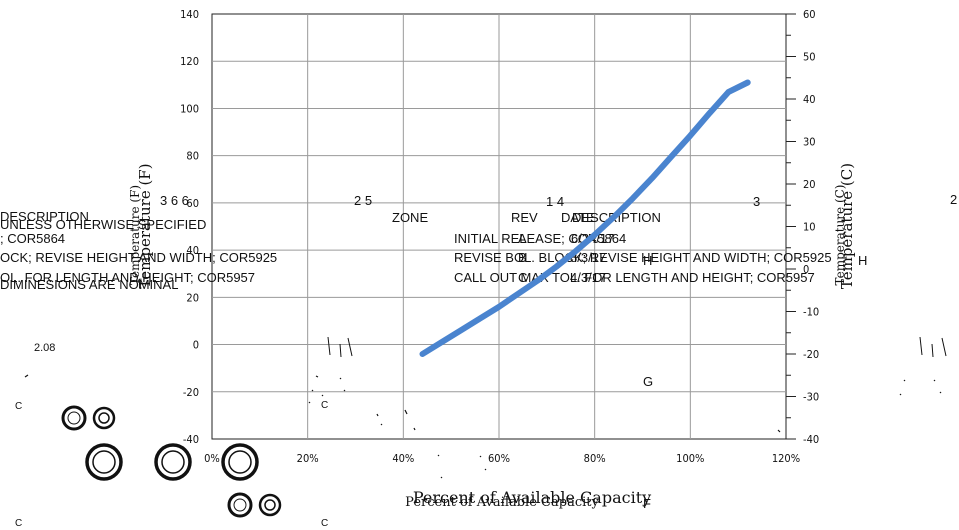  Describe the element at coordinates (363, 200) in the screenshot. I see `overlay-col-nums-mid: 2 5` at that location.